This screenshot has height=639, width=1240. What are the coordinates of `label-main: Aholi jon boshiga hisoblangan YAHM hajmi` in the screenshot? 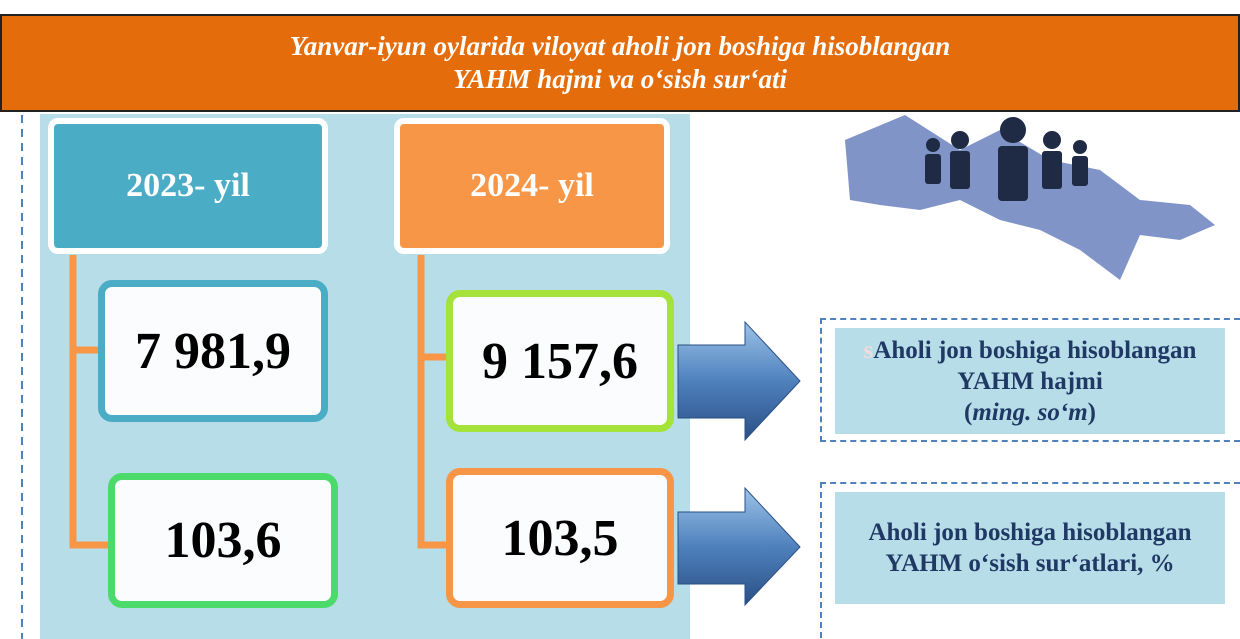 It's located at (1035, 365).